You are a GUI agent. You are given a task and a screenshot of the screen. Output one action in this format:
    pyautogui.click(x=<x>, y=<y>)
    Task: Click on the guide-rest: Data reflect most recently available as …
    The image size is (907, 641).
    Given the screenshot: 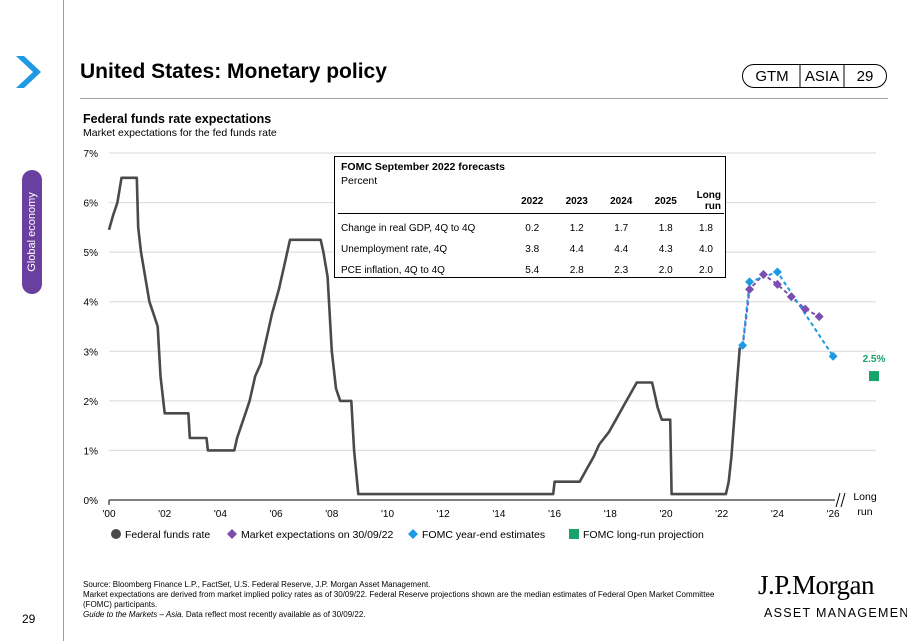 What is the action you would take?
    pyautogui.click(x=274, y=614)
    